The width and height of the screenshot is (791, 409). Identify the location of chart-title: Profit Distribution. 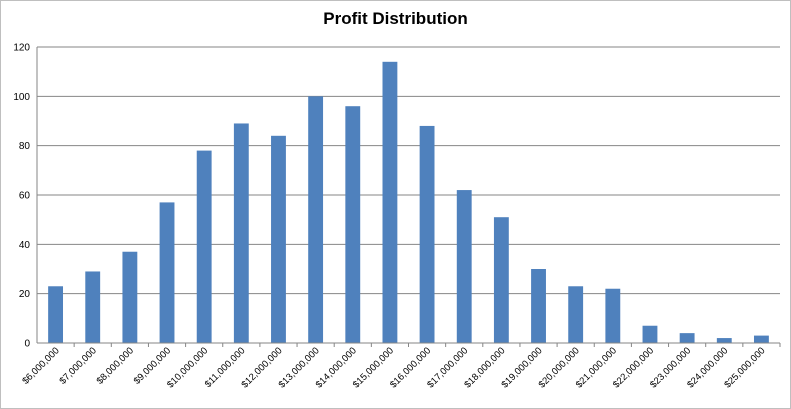
(395, 18).